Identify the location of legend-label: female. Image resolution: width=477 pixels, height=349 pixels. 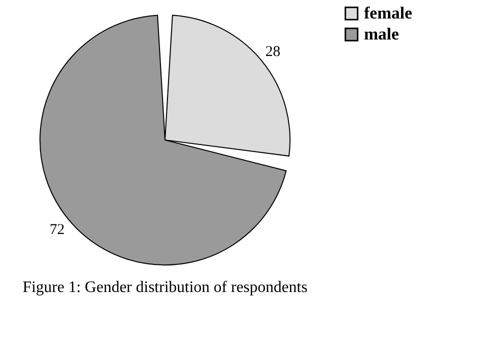
(388, 13).